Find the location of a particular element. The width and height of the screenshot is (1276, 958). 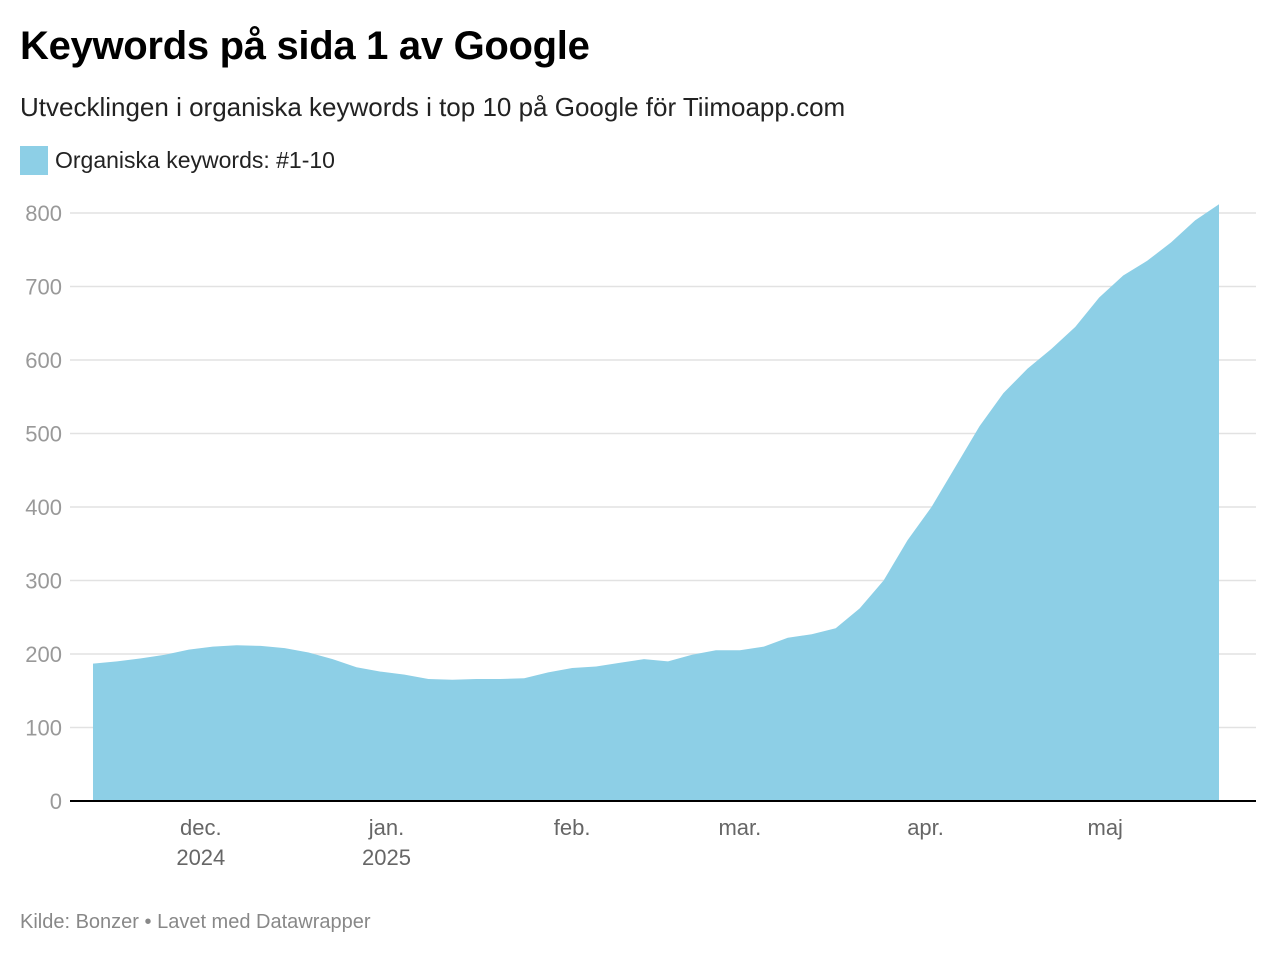

y-axis: 0 100 200 300 400 500 600 700 800 is located at coordinates (43, 507).